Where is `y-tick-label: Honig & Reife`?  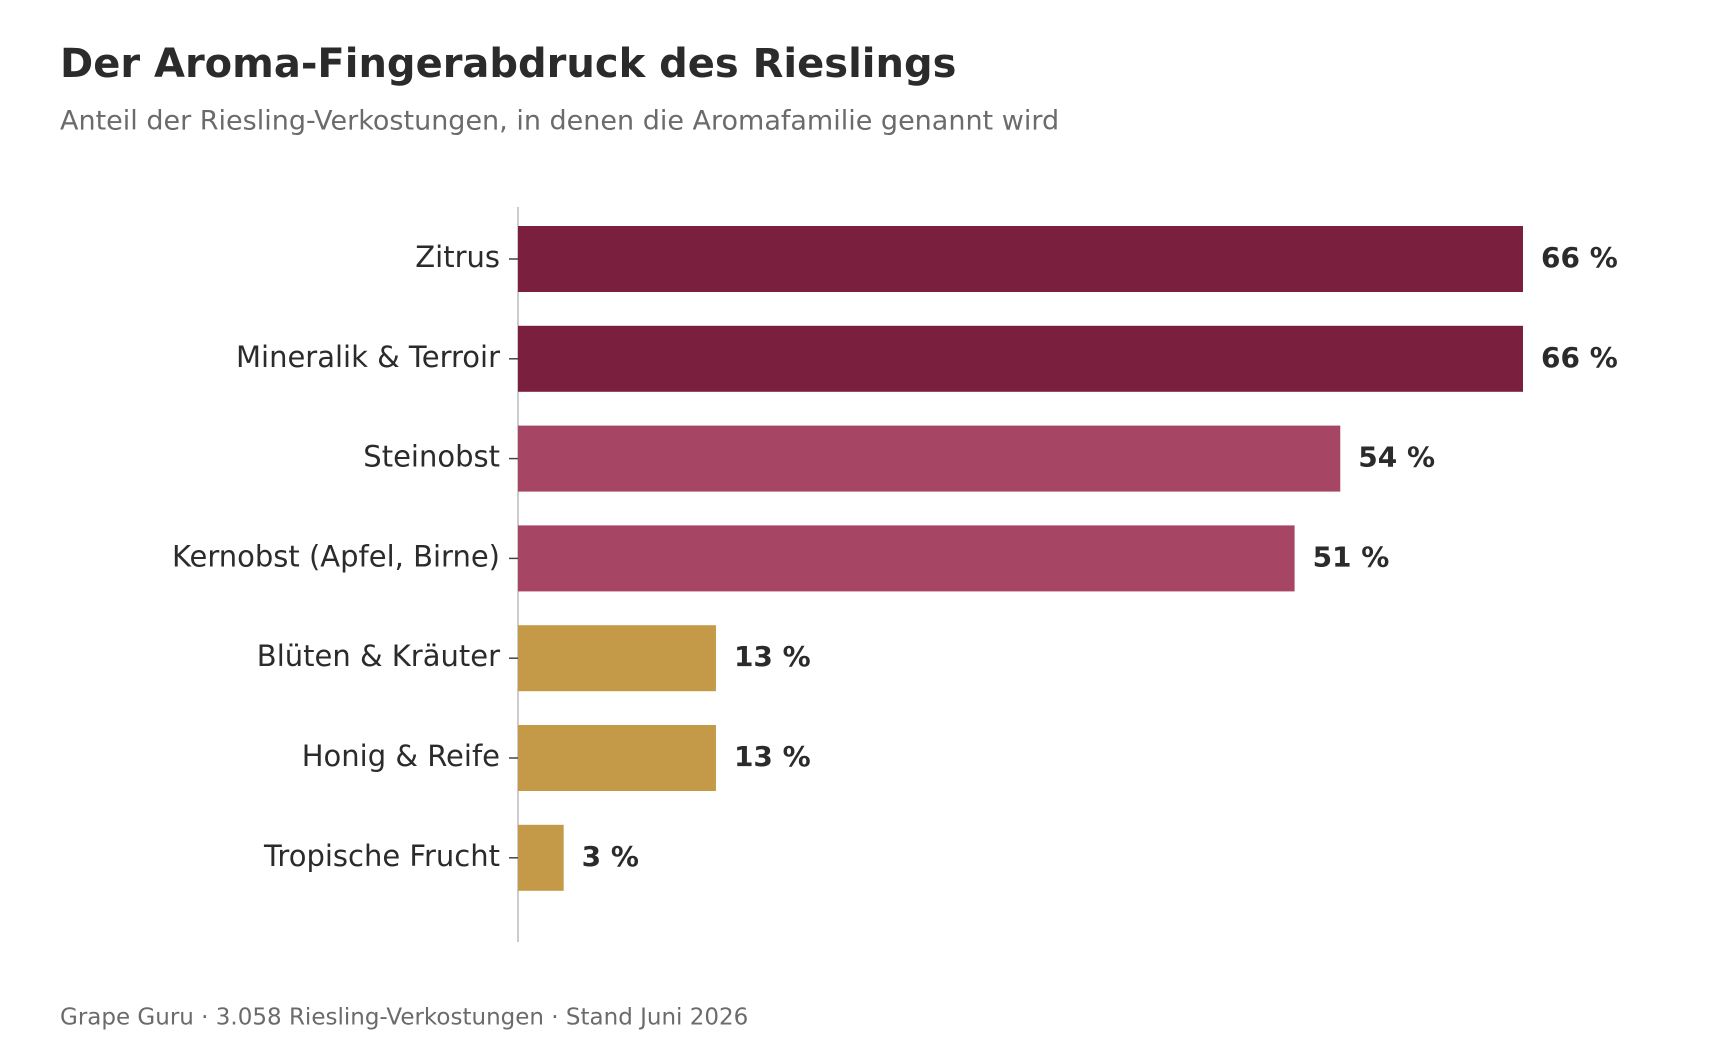 y-tick-label: Honig & Reife is located at coordinates (401, 756).